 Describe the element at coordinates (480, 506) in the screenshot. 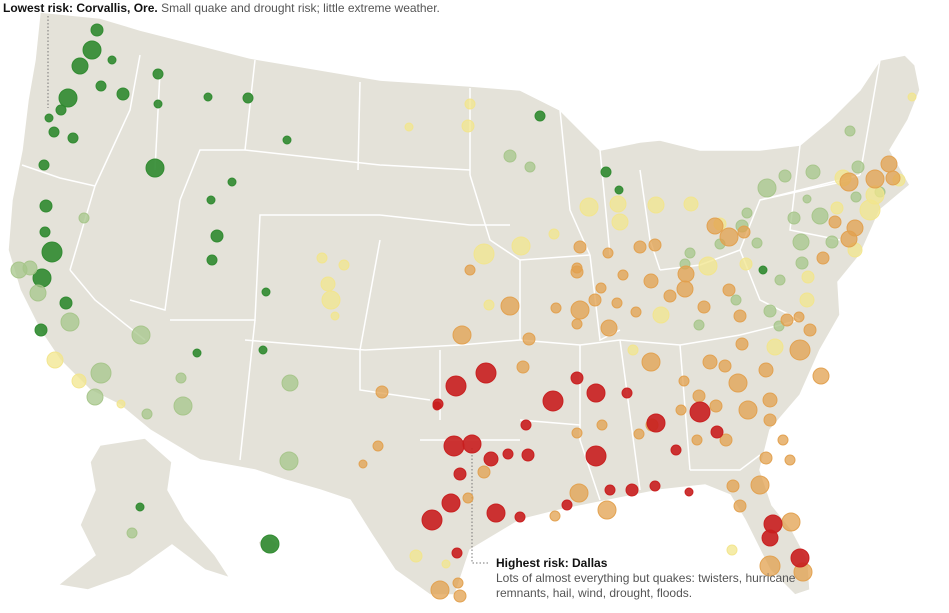

I see `highest-risk-leader-line` at that location.